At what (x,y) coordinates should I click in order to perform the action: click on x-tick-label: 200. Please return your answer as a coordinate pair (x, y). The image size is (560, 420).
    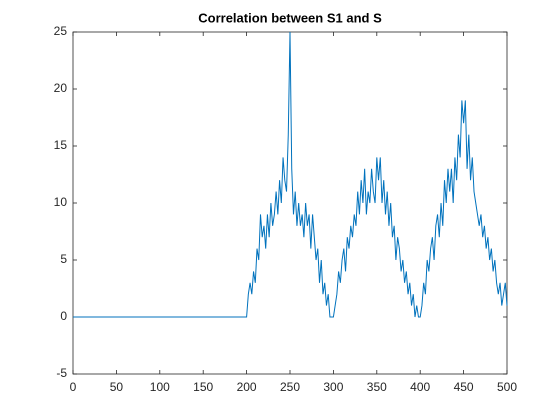
    Looking at the image, I should click on (247, 387).